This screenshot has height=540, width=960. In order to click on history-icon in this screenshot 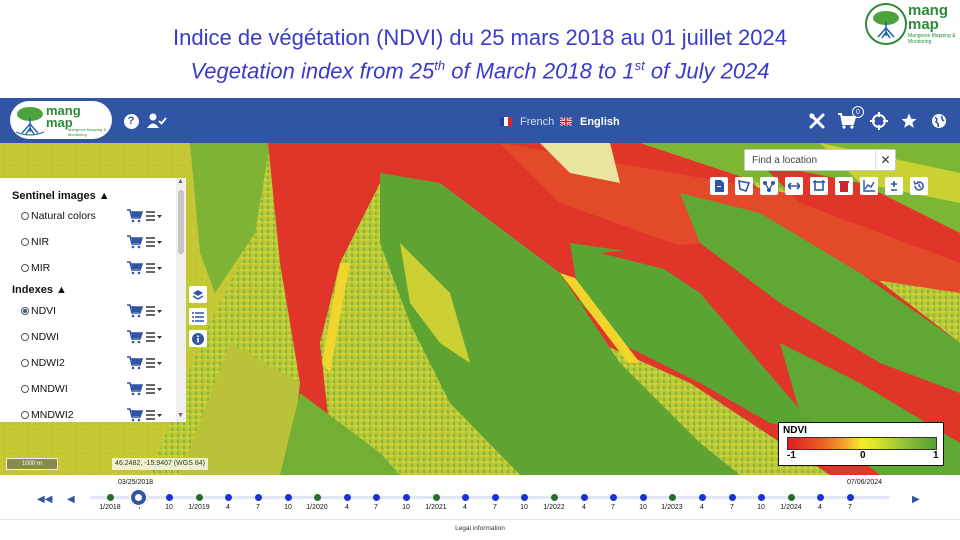, I will do `click(919, 186)`.